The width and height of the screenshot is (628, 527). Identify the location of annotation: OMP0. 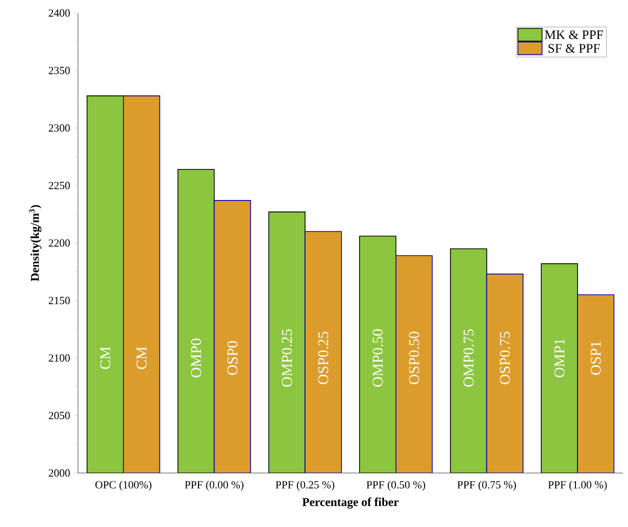
(196, 358).